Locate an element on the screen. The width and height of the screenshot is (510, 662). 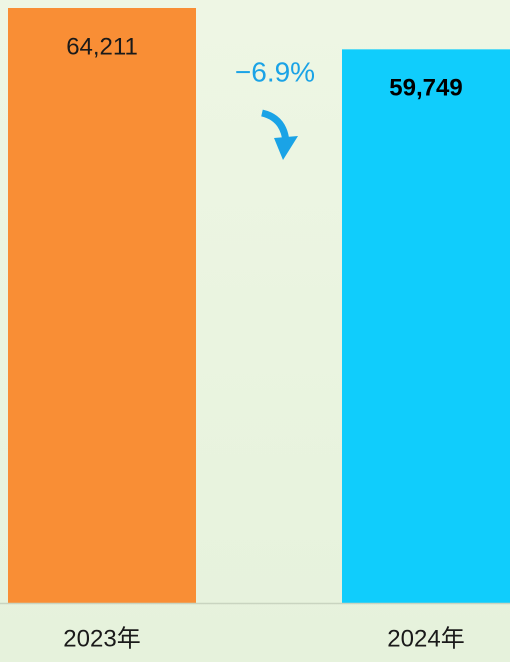
change-annotation: −6.9% is located at coordinates (275, 71).